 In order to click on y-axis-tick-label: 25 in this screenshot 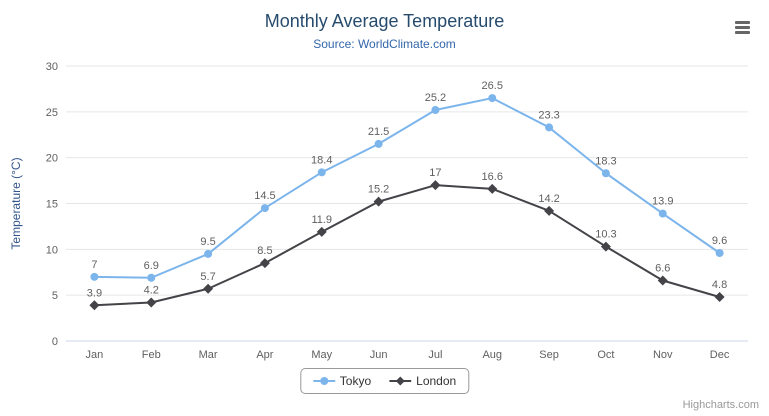, I will do `click(52, 113)`.